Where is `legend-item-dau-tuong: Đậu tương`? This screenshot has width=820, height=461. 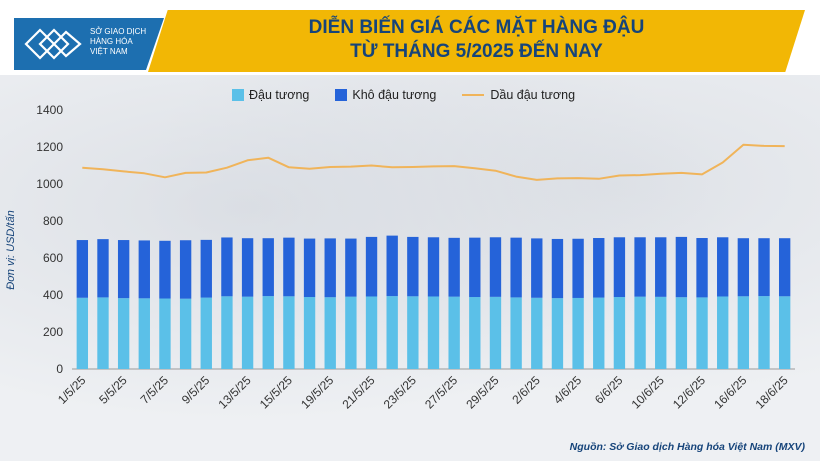 legend-item-dau-tuong: Đậu tương is located at coordinates (270, 95).